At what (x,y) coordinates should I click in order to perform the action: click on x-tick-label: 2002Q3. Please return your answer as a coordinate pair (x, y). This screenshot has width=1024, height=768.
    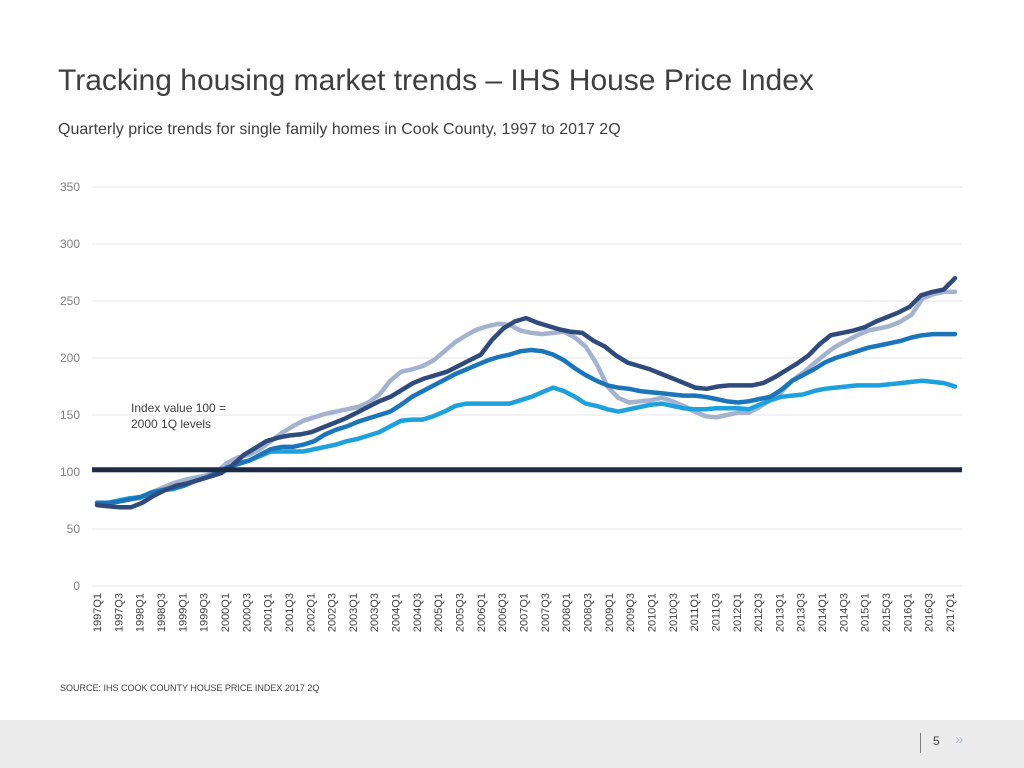
    Looking at the image, I should click on (333, 612).